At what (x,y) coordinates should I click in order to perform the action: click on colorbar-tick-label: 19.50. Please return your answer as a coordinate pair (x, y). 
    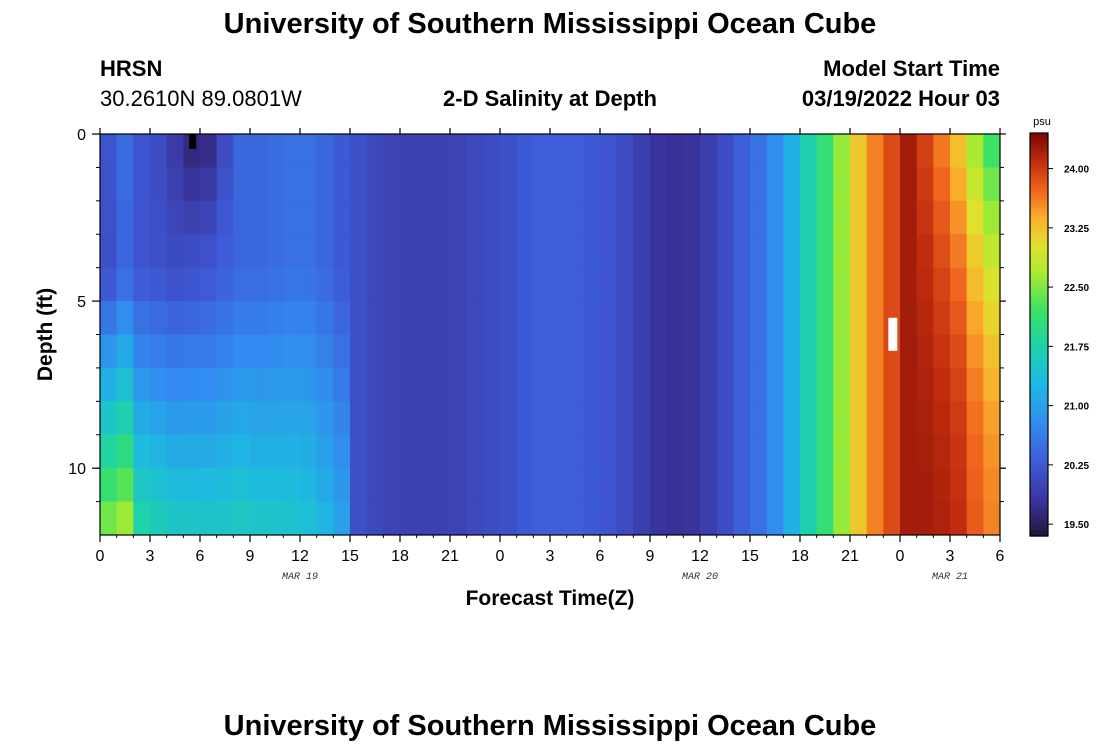
    Looking at the image, I should click on (1076, 525).